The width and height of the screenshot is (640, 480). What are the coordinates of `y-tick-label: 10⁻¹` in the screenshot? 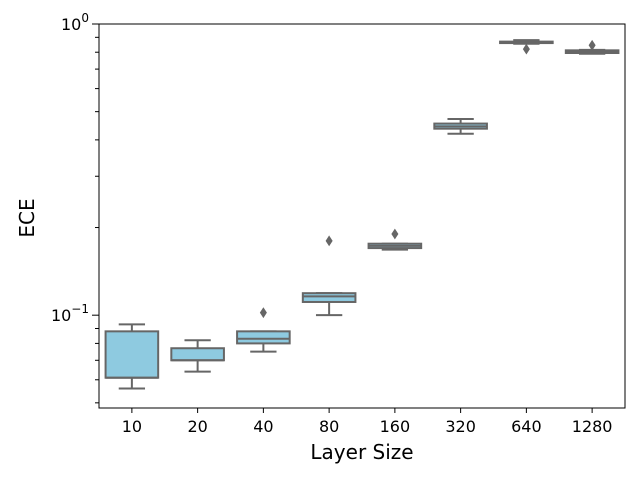 It's located at (70, 313).